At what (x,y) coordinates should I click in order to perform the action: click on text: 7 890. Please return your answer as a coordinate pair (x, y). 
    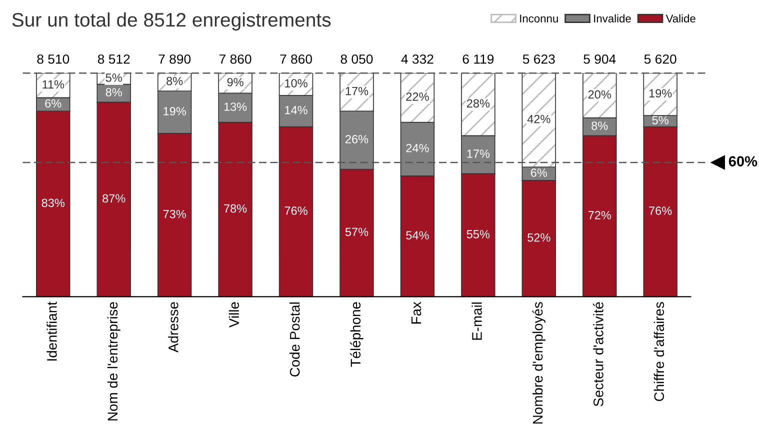
    Looking at the image, I should click on (174, 59).